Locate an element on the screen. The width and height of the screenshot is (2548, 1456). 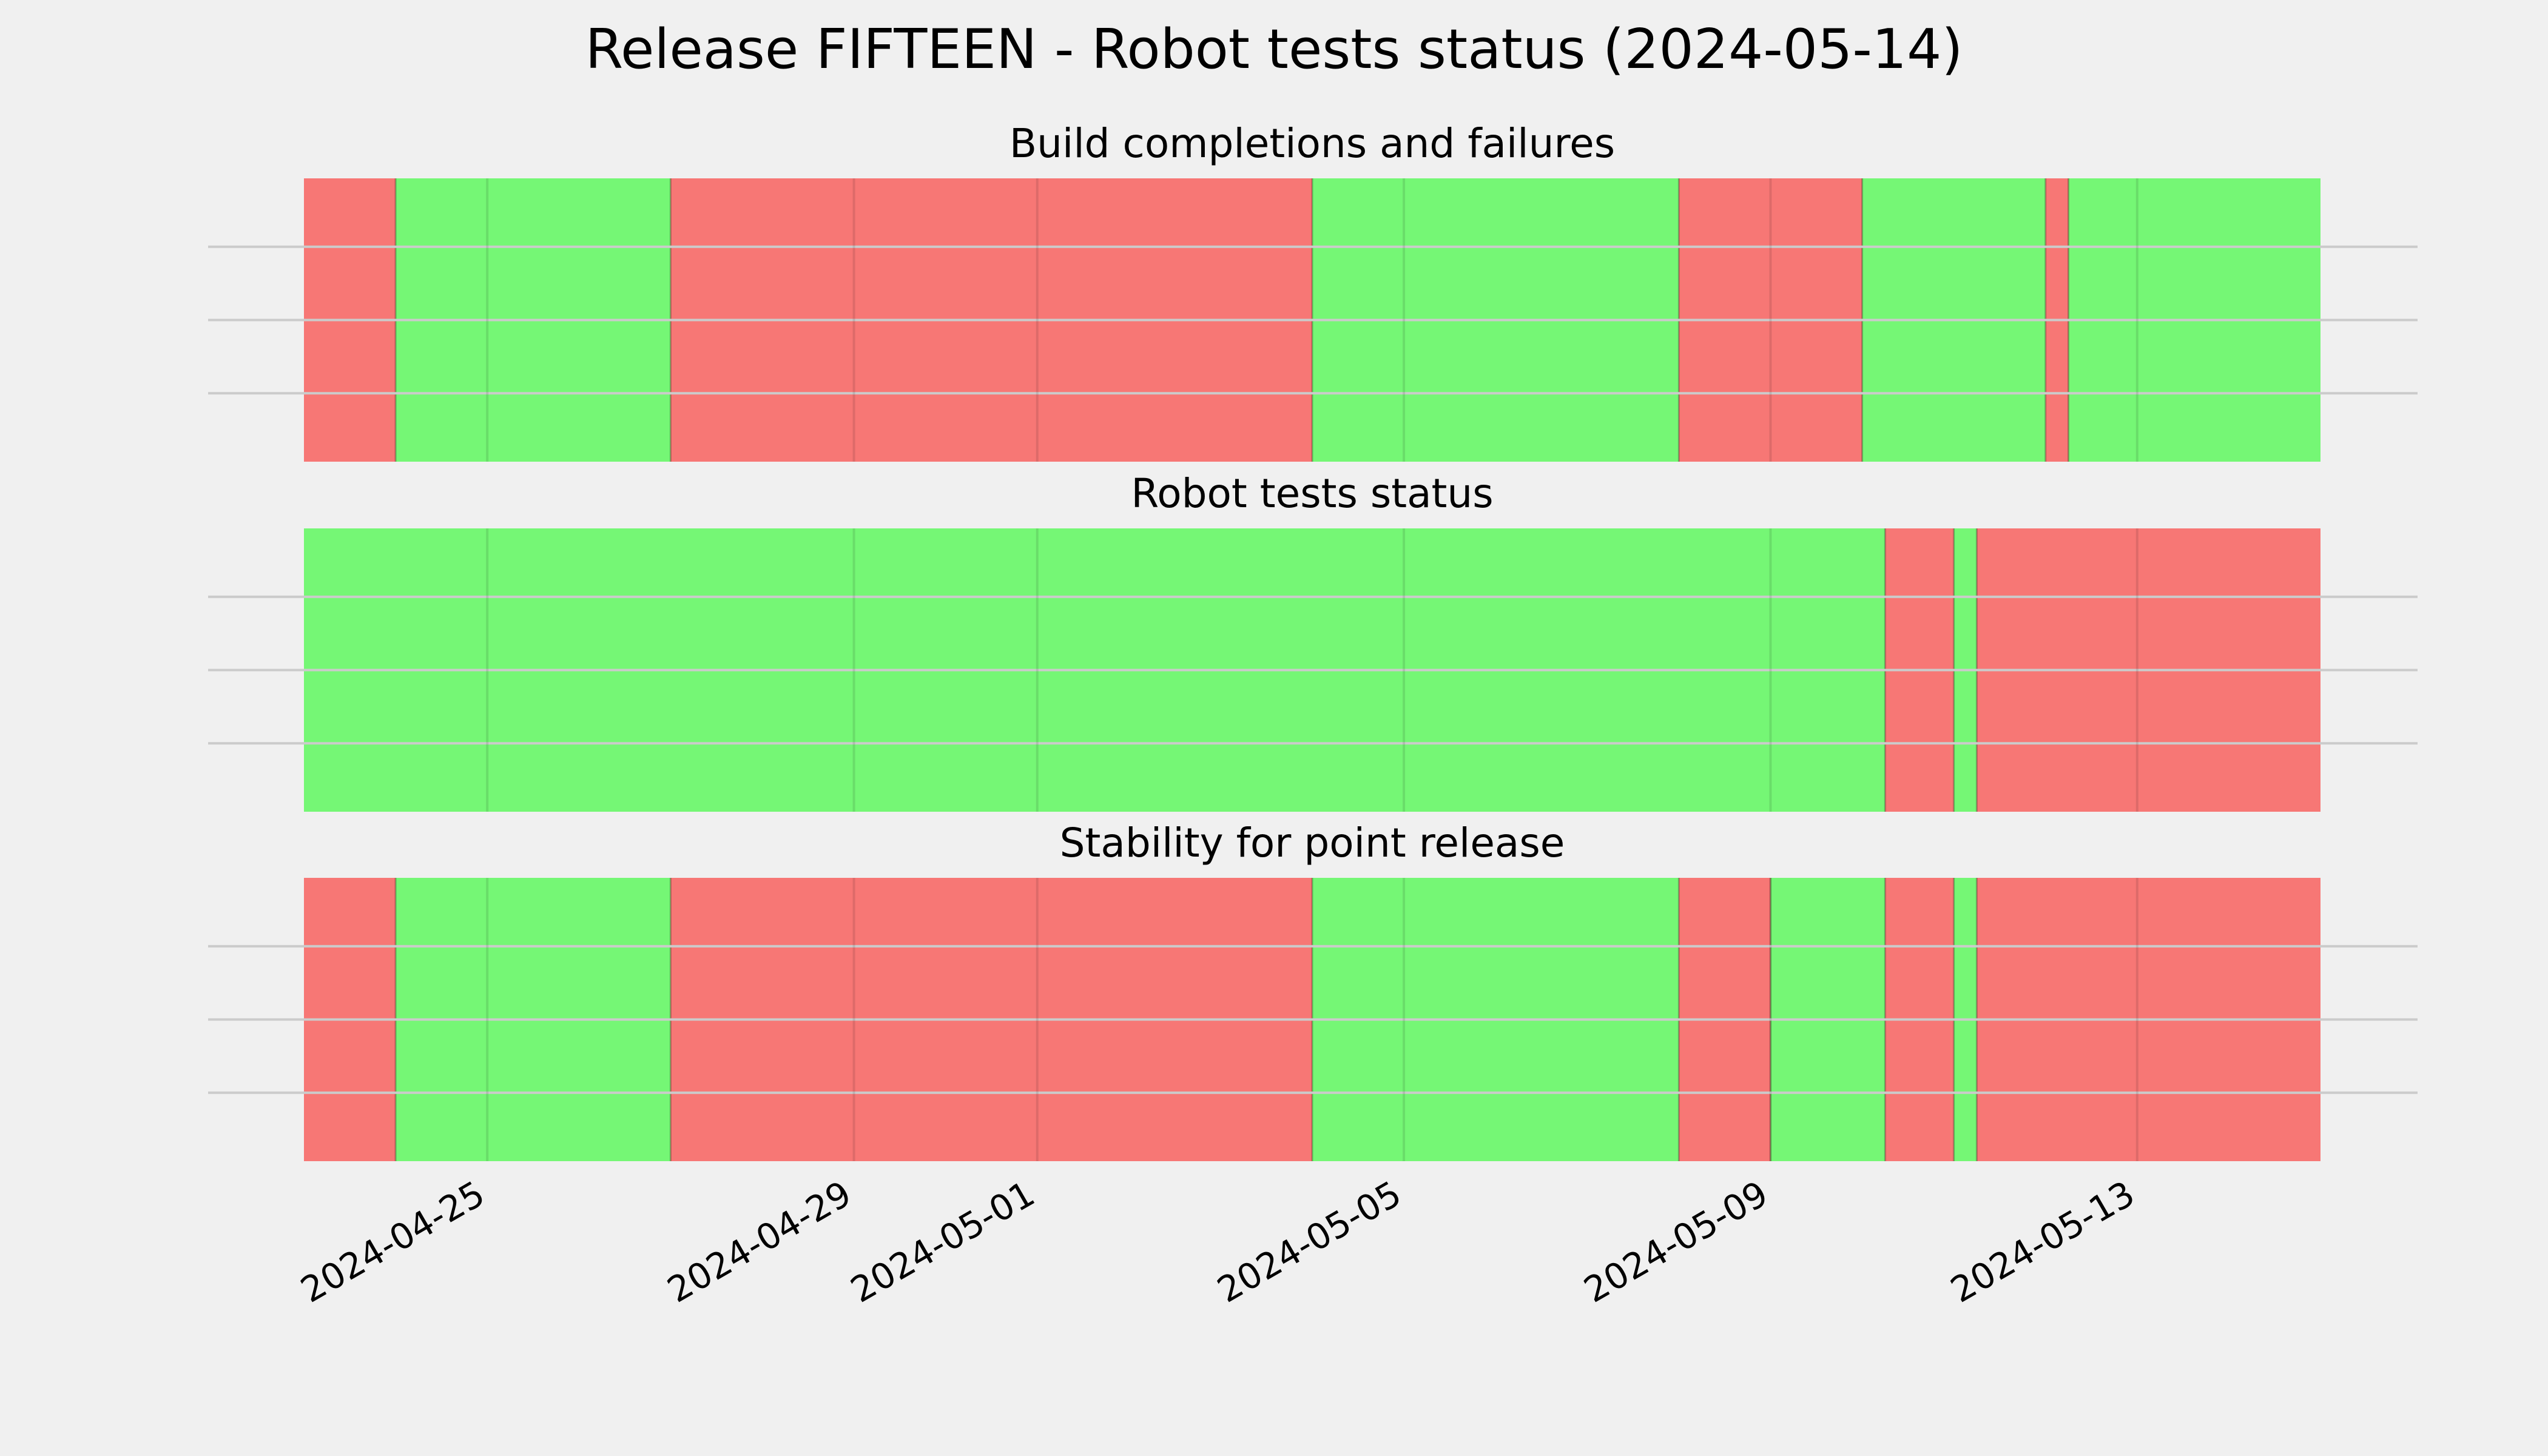
panel-title: Build completions and failures is located at coordinates (1312, 143).